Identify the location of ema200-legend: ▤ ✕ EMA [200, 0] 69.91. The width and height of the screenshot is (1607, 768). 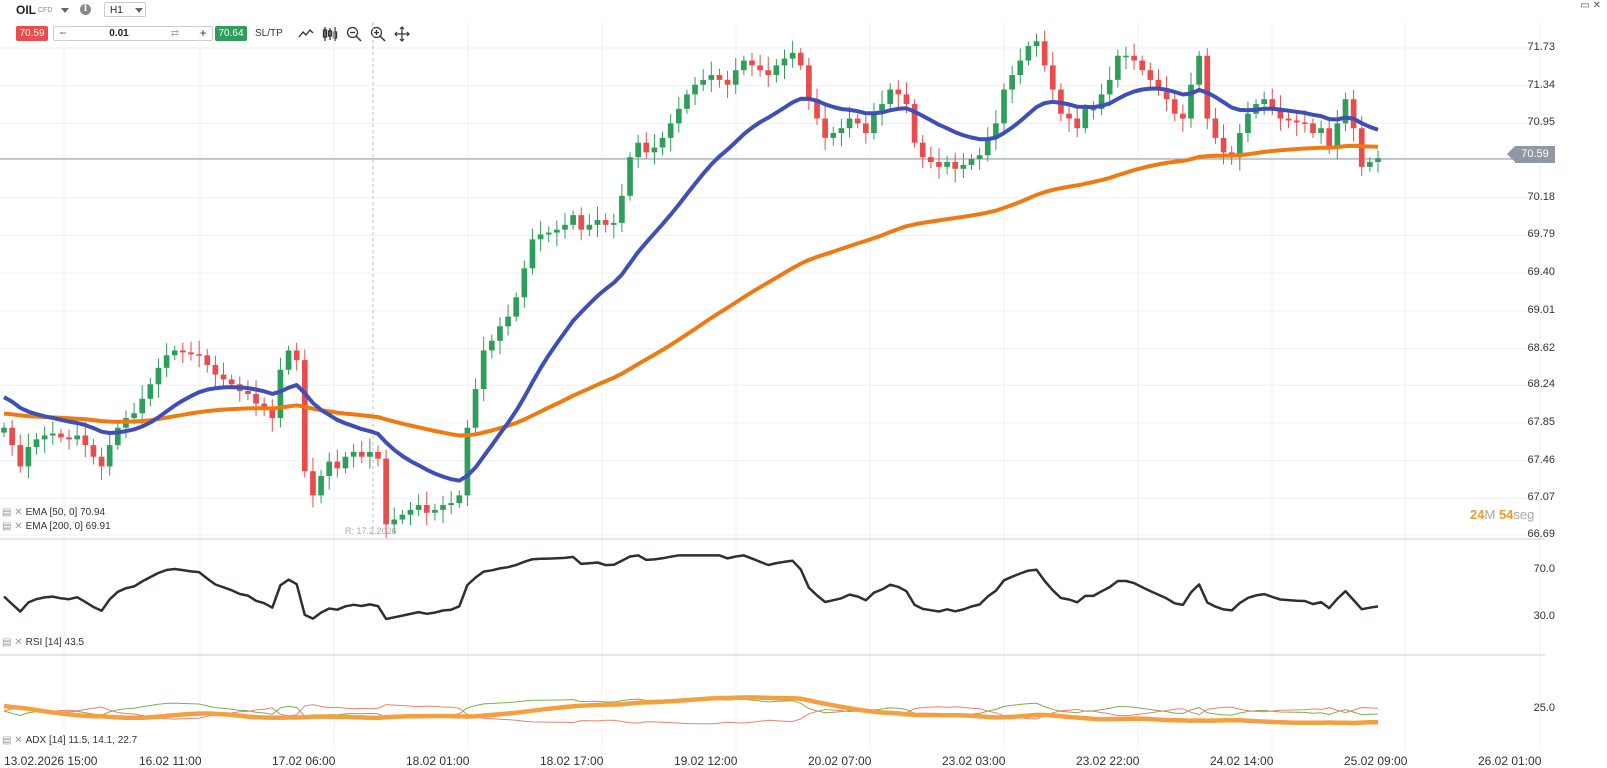
(56, 526).